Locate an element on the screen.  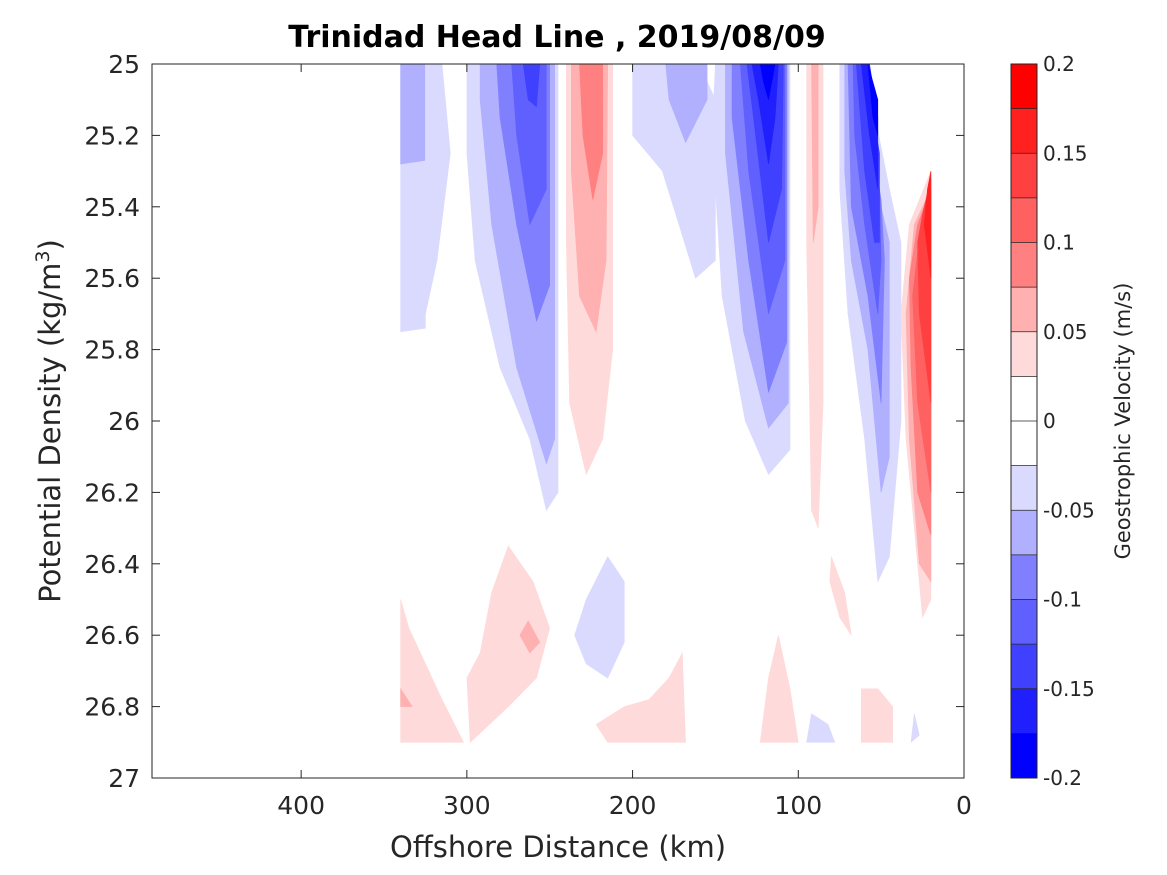
colorbar-tick-label-4: 0 is located at coordinates (1049, 421).